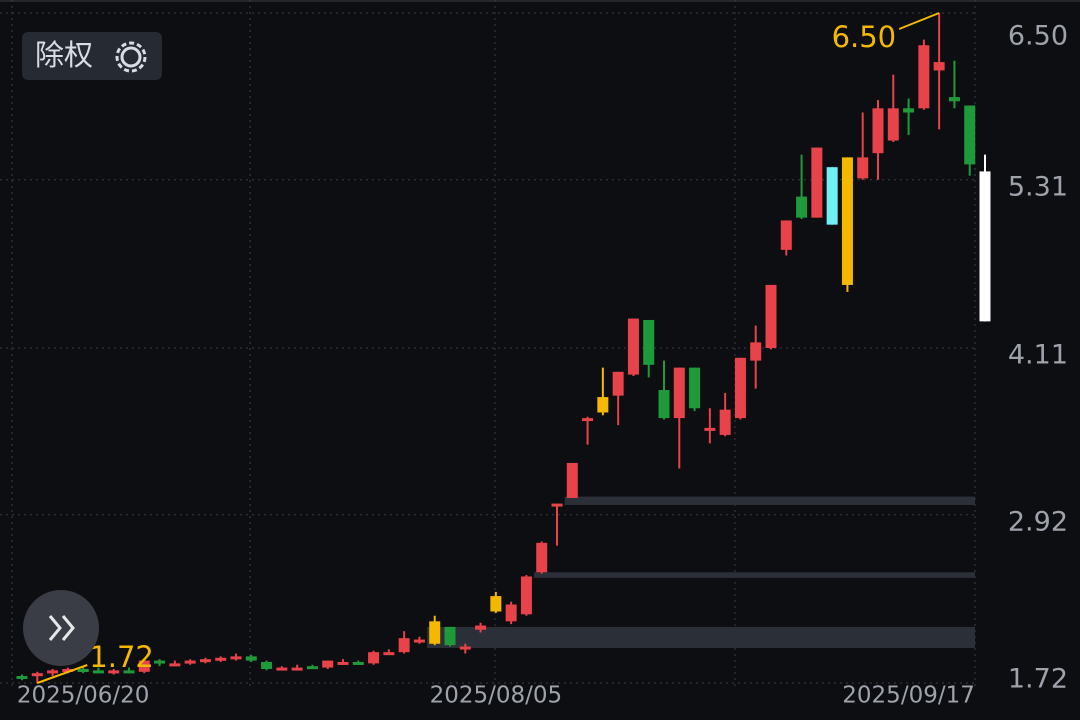  Describe the element at coordinates (1038, 679) in the screenshot. I see `y-tick-label: 1.72` at that location.